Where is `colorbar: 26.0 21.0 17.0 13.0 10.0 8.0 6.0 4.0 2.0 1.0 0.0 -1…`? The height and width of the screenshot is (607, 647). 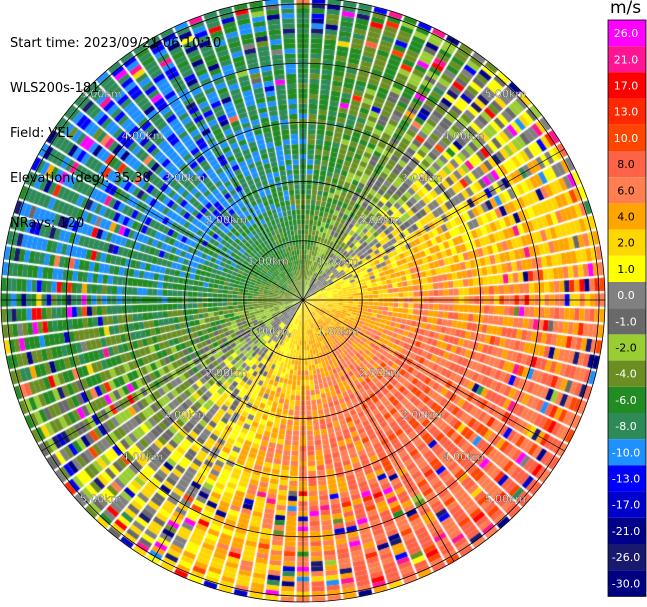
colorbar: 26.0 21.0 17.0 13.0 10.0 8.0 6.0 4.0 2.0 1.0 0.0 -1… is located at coordinates (627, 308).